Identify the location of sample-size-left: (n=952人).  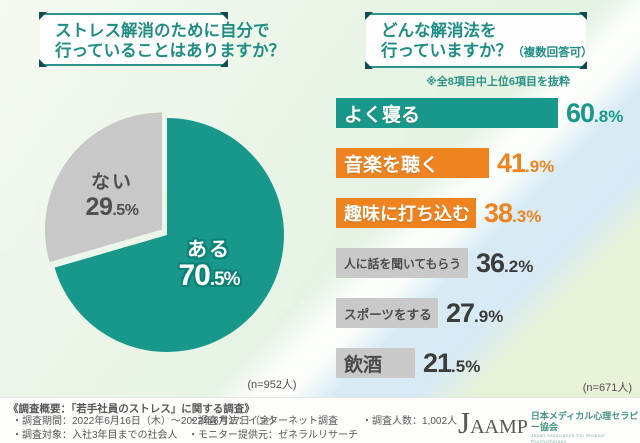
(272, 385).